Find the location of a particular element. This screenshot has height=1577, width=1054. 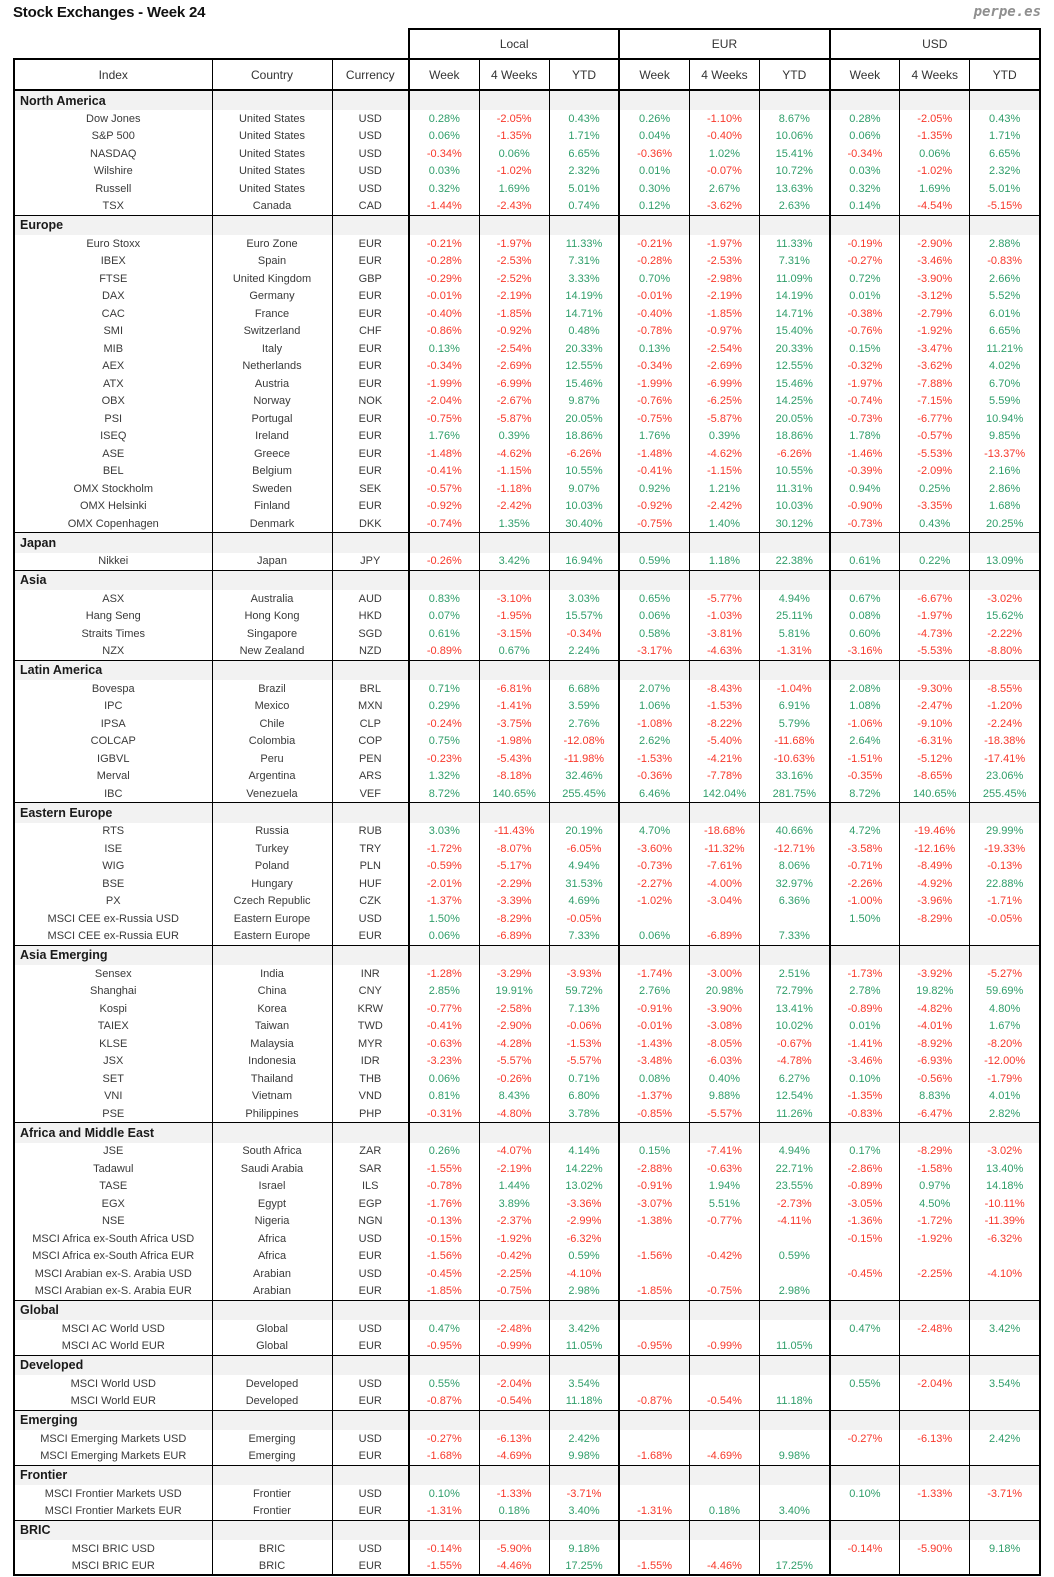

value-cell: 6.70% is located at coordinates (1005, 384).